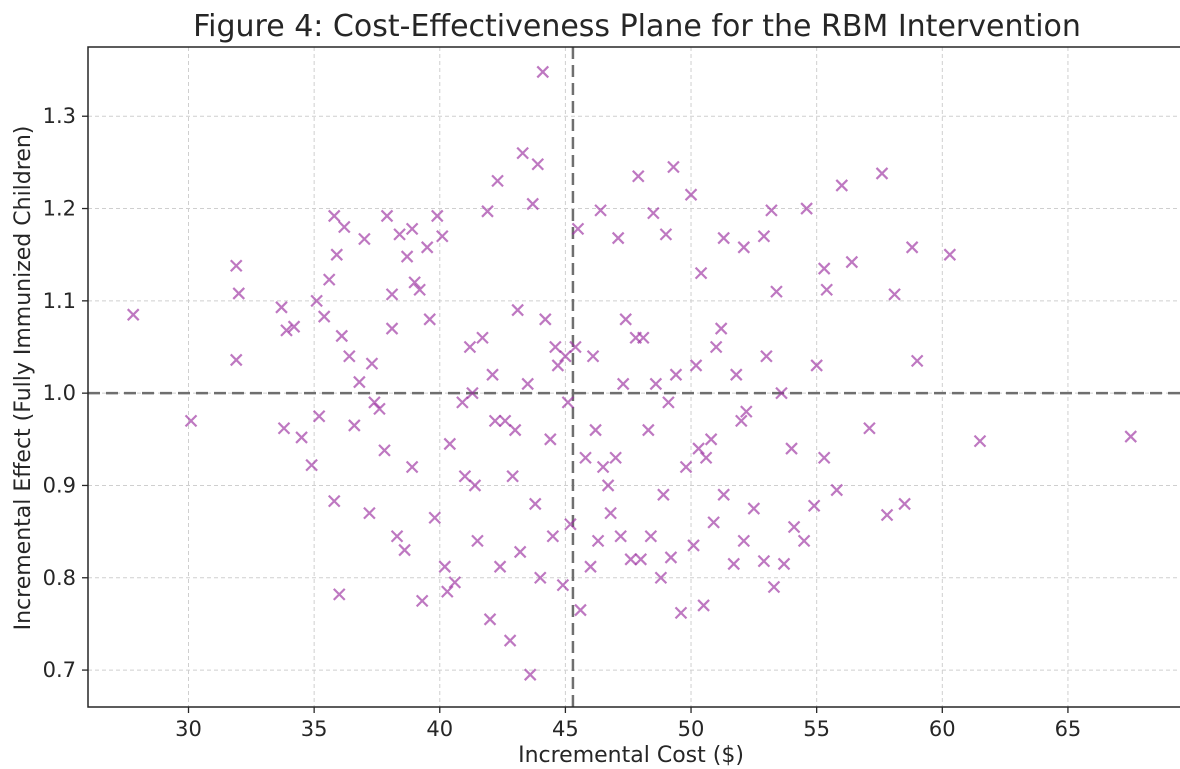  Describe the element at coordinates (942, 729) in the screenshot. I see `x-tick-label: 60` at that location.